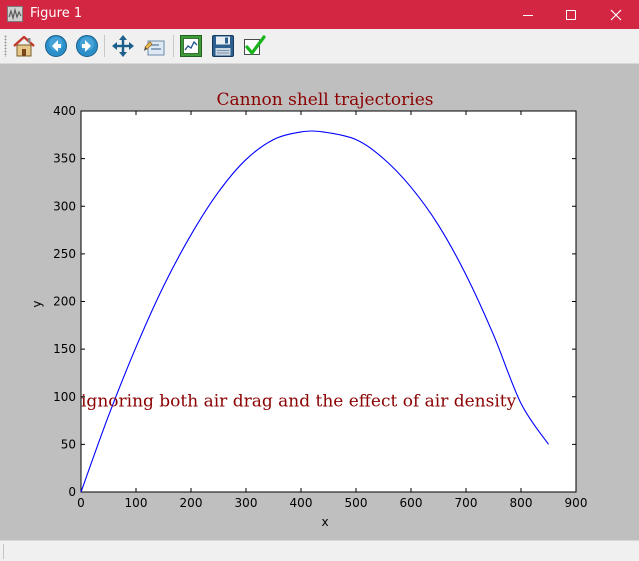  I want to click on minimize-icon, so click(528, 15).